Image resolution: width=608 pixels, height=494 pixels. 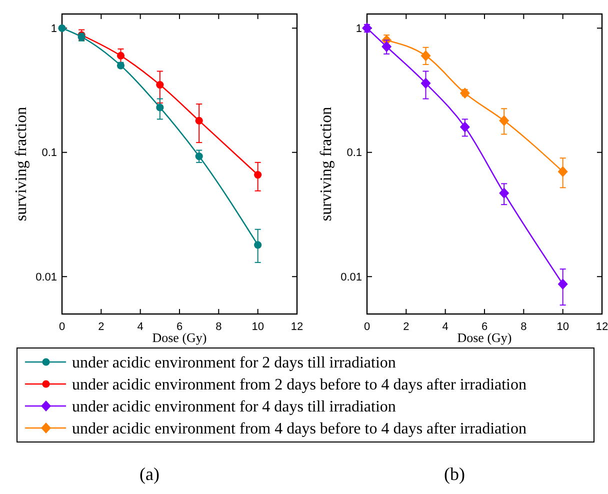 I want to click on text: (a), so click(x=150, y=474).